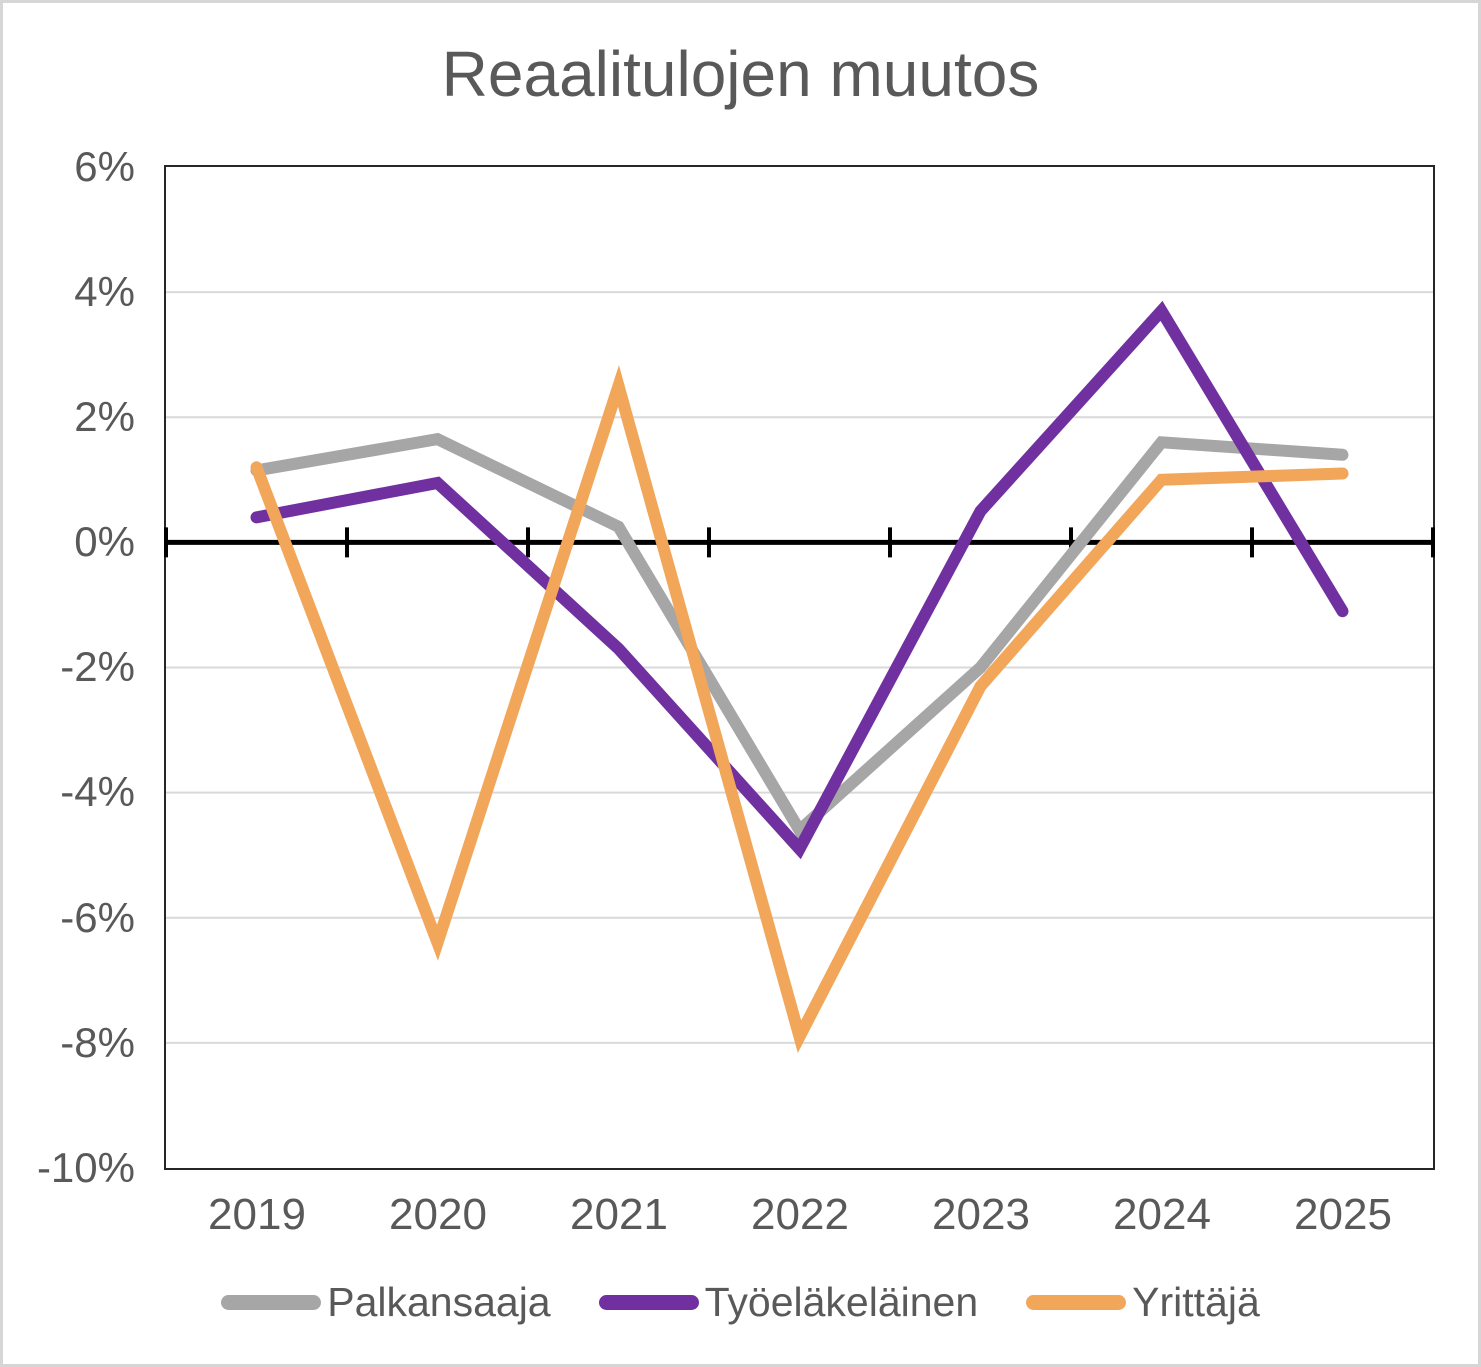 The image size is (1481, 1367). What do you see at coordinates (981, 1214) in the screenshot?
I see `x-axis-tick-label: 2023` at bounding box center [981, 1214].